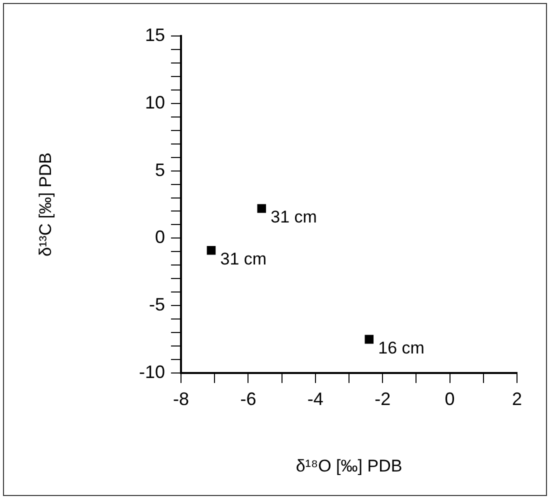 This screenshot has width=552, height=501. What do you see at coordinates (382, 398) in the screenshot?
I see `x-tick-label: -2` at bounding box center [382, 398].